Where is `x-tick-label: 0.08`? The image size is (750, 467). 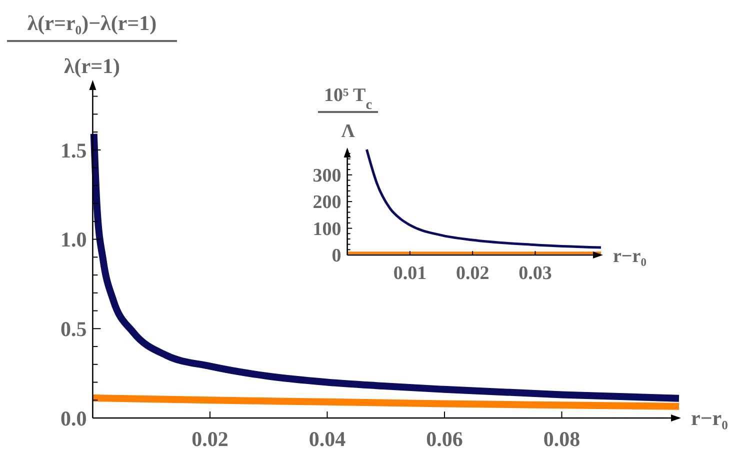 x-tick-label: 0.08 is located at coordinates (561, 439).